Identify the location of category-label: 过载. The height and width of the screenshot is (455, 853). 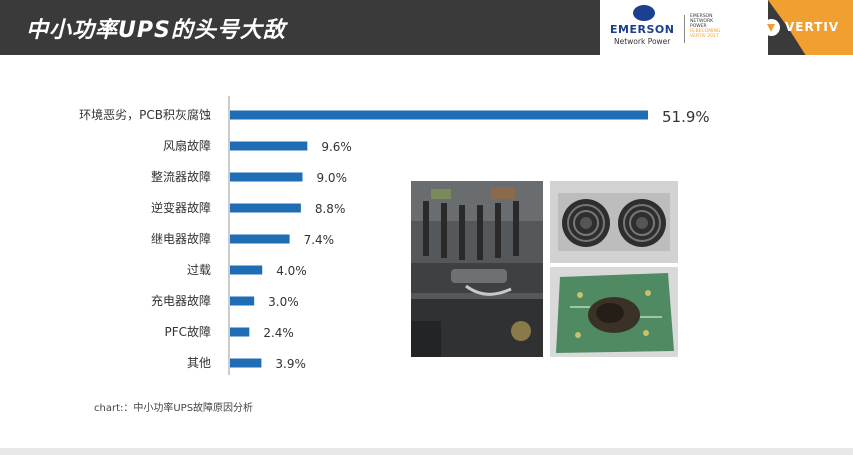
(199, 270).